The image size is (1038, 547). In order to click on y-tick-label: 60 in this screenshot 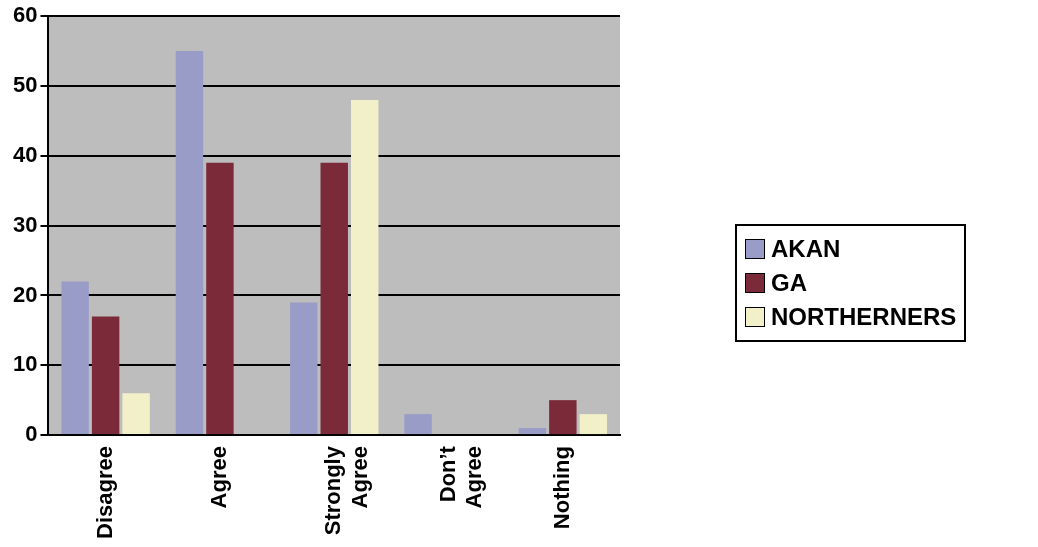, I will do `click(25, 15)`.